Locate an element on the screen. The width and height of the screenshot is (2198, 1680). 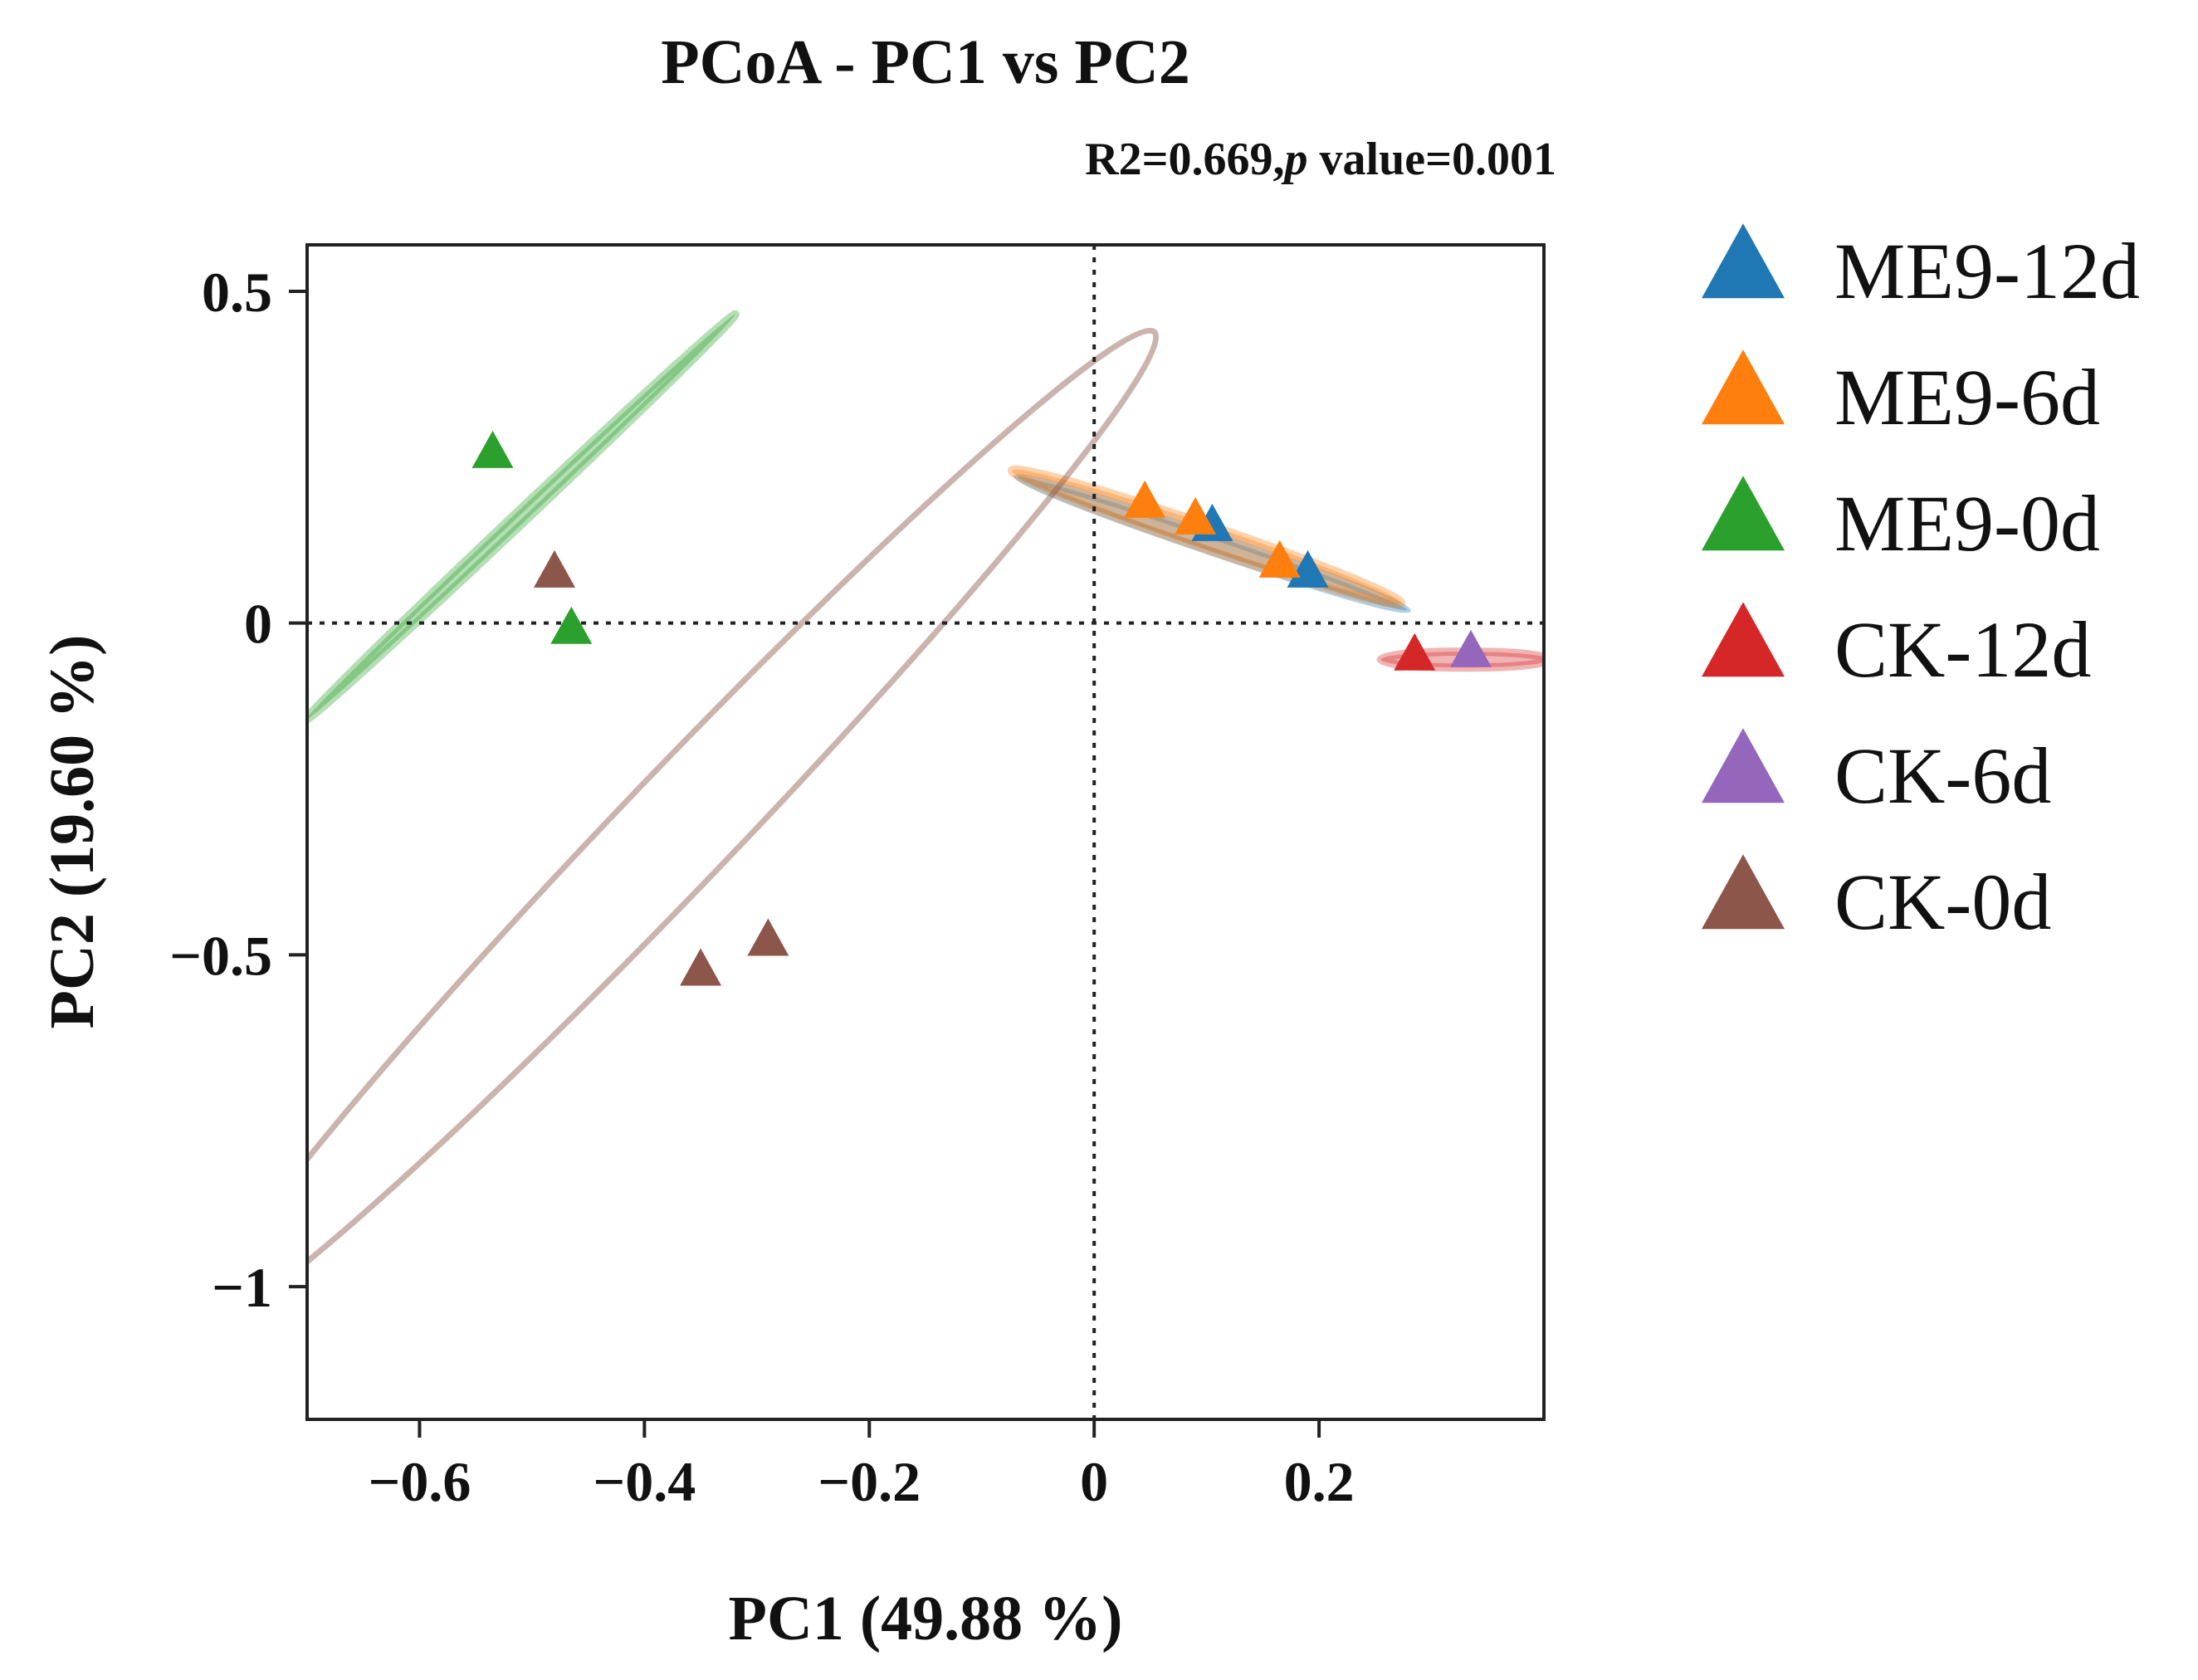
x-axis-ticks: −0.6 −0.4 −0.2 0 0.2 is located at coordinates (862, 1466).